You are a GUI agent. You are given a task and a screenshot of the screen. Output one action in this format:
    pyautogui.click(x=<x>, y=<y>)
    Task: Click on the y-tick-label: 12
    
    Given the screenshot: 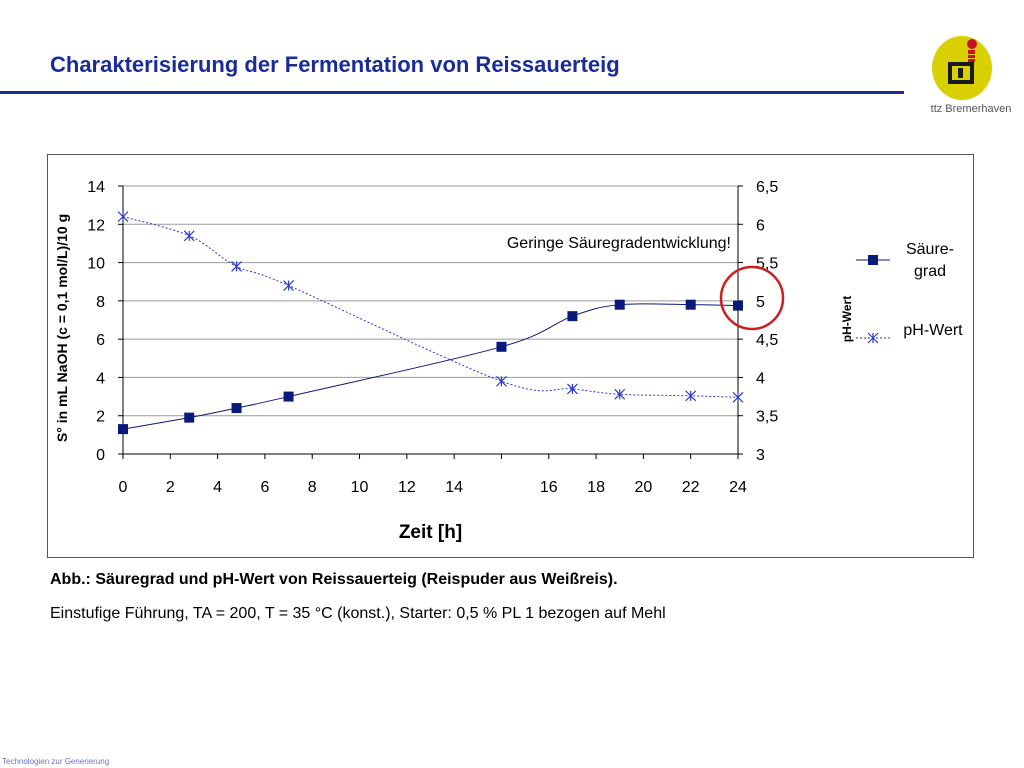 What is the action you would take?
    pyautogui.click(x=96, y=225)
    